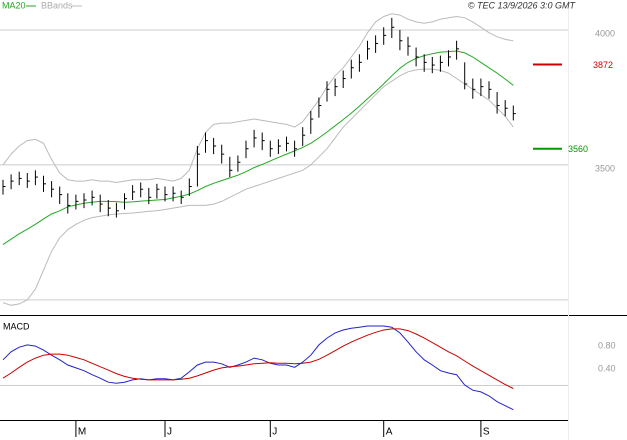 This screenshot has height=440, width=627. I want to click on legend-ma20: MA20, so click(14, 5).